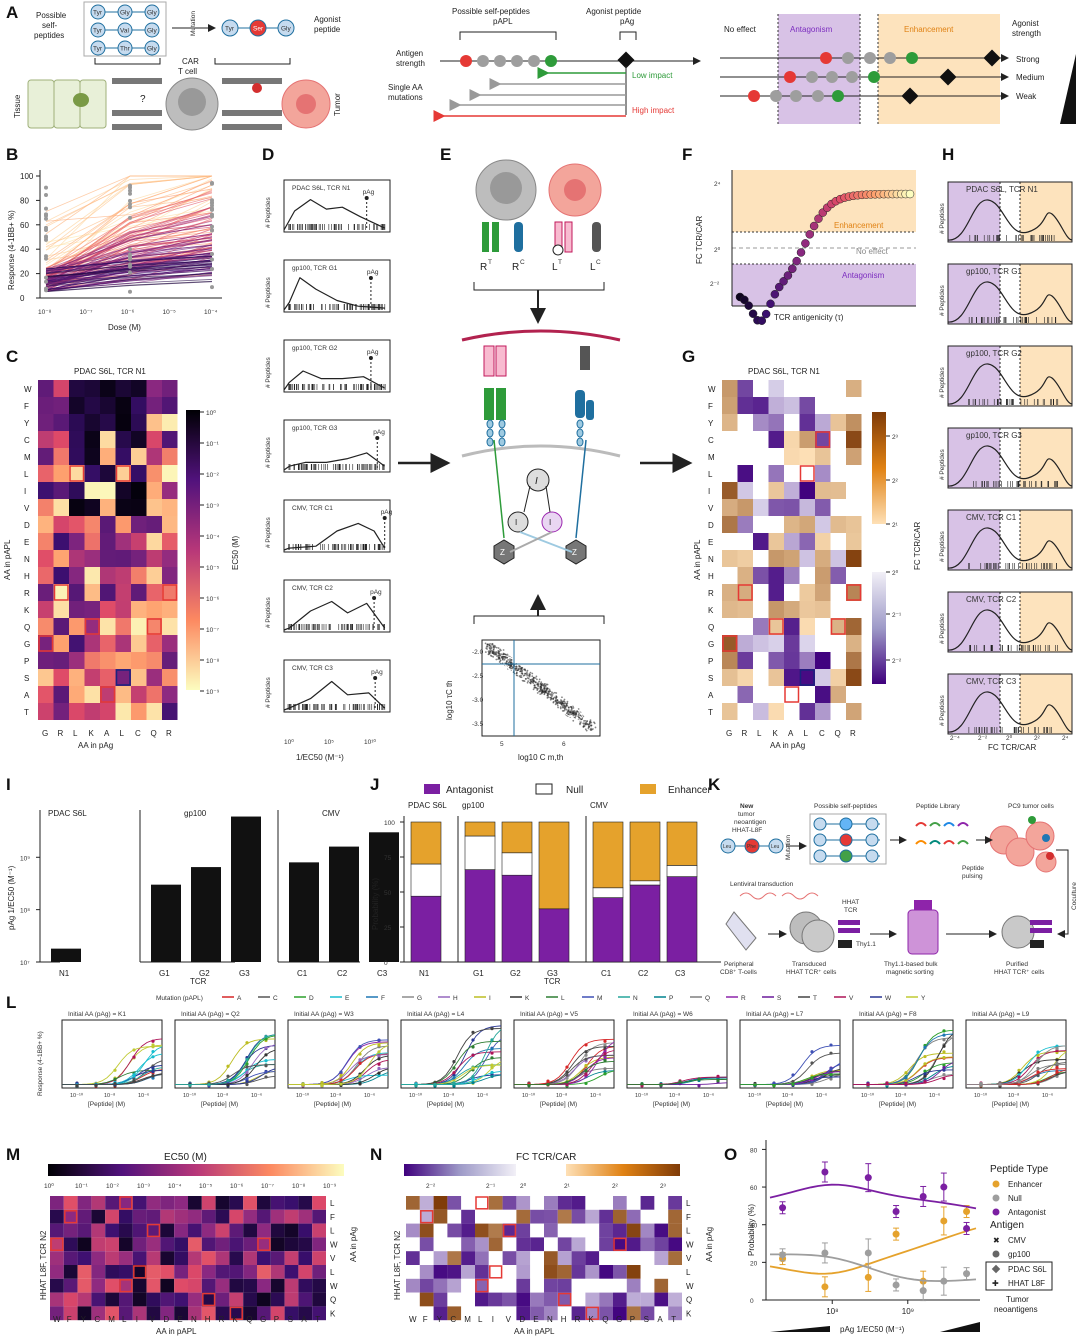  I want to click on b-ytick: 60, so click(24, 225).